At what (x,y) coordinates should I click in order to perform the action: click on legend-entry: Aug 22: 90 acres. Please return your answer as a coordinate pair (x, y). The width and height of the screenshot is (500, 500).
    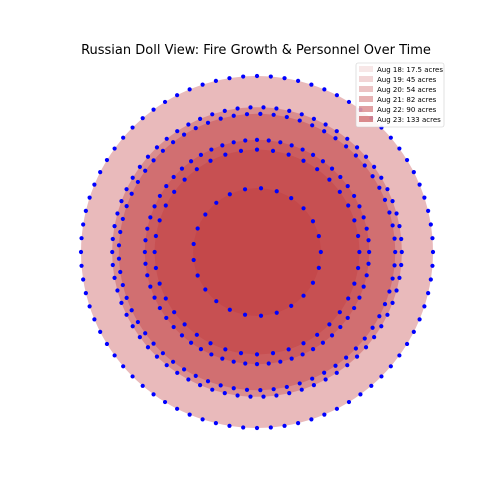
    Looking at the image, I should click on (407, 110).